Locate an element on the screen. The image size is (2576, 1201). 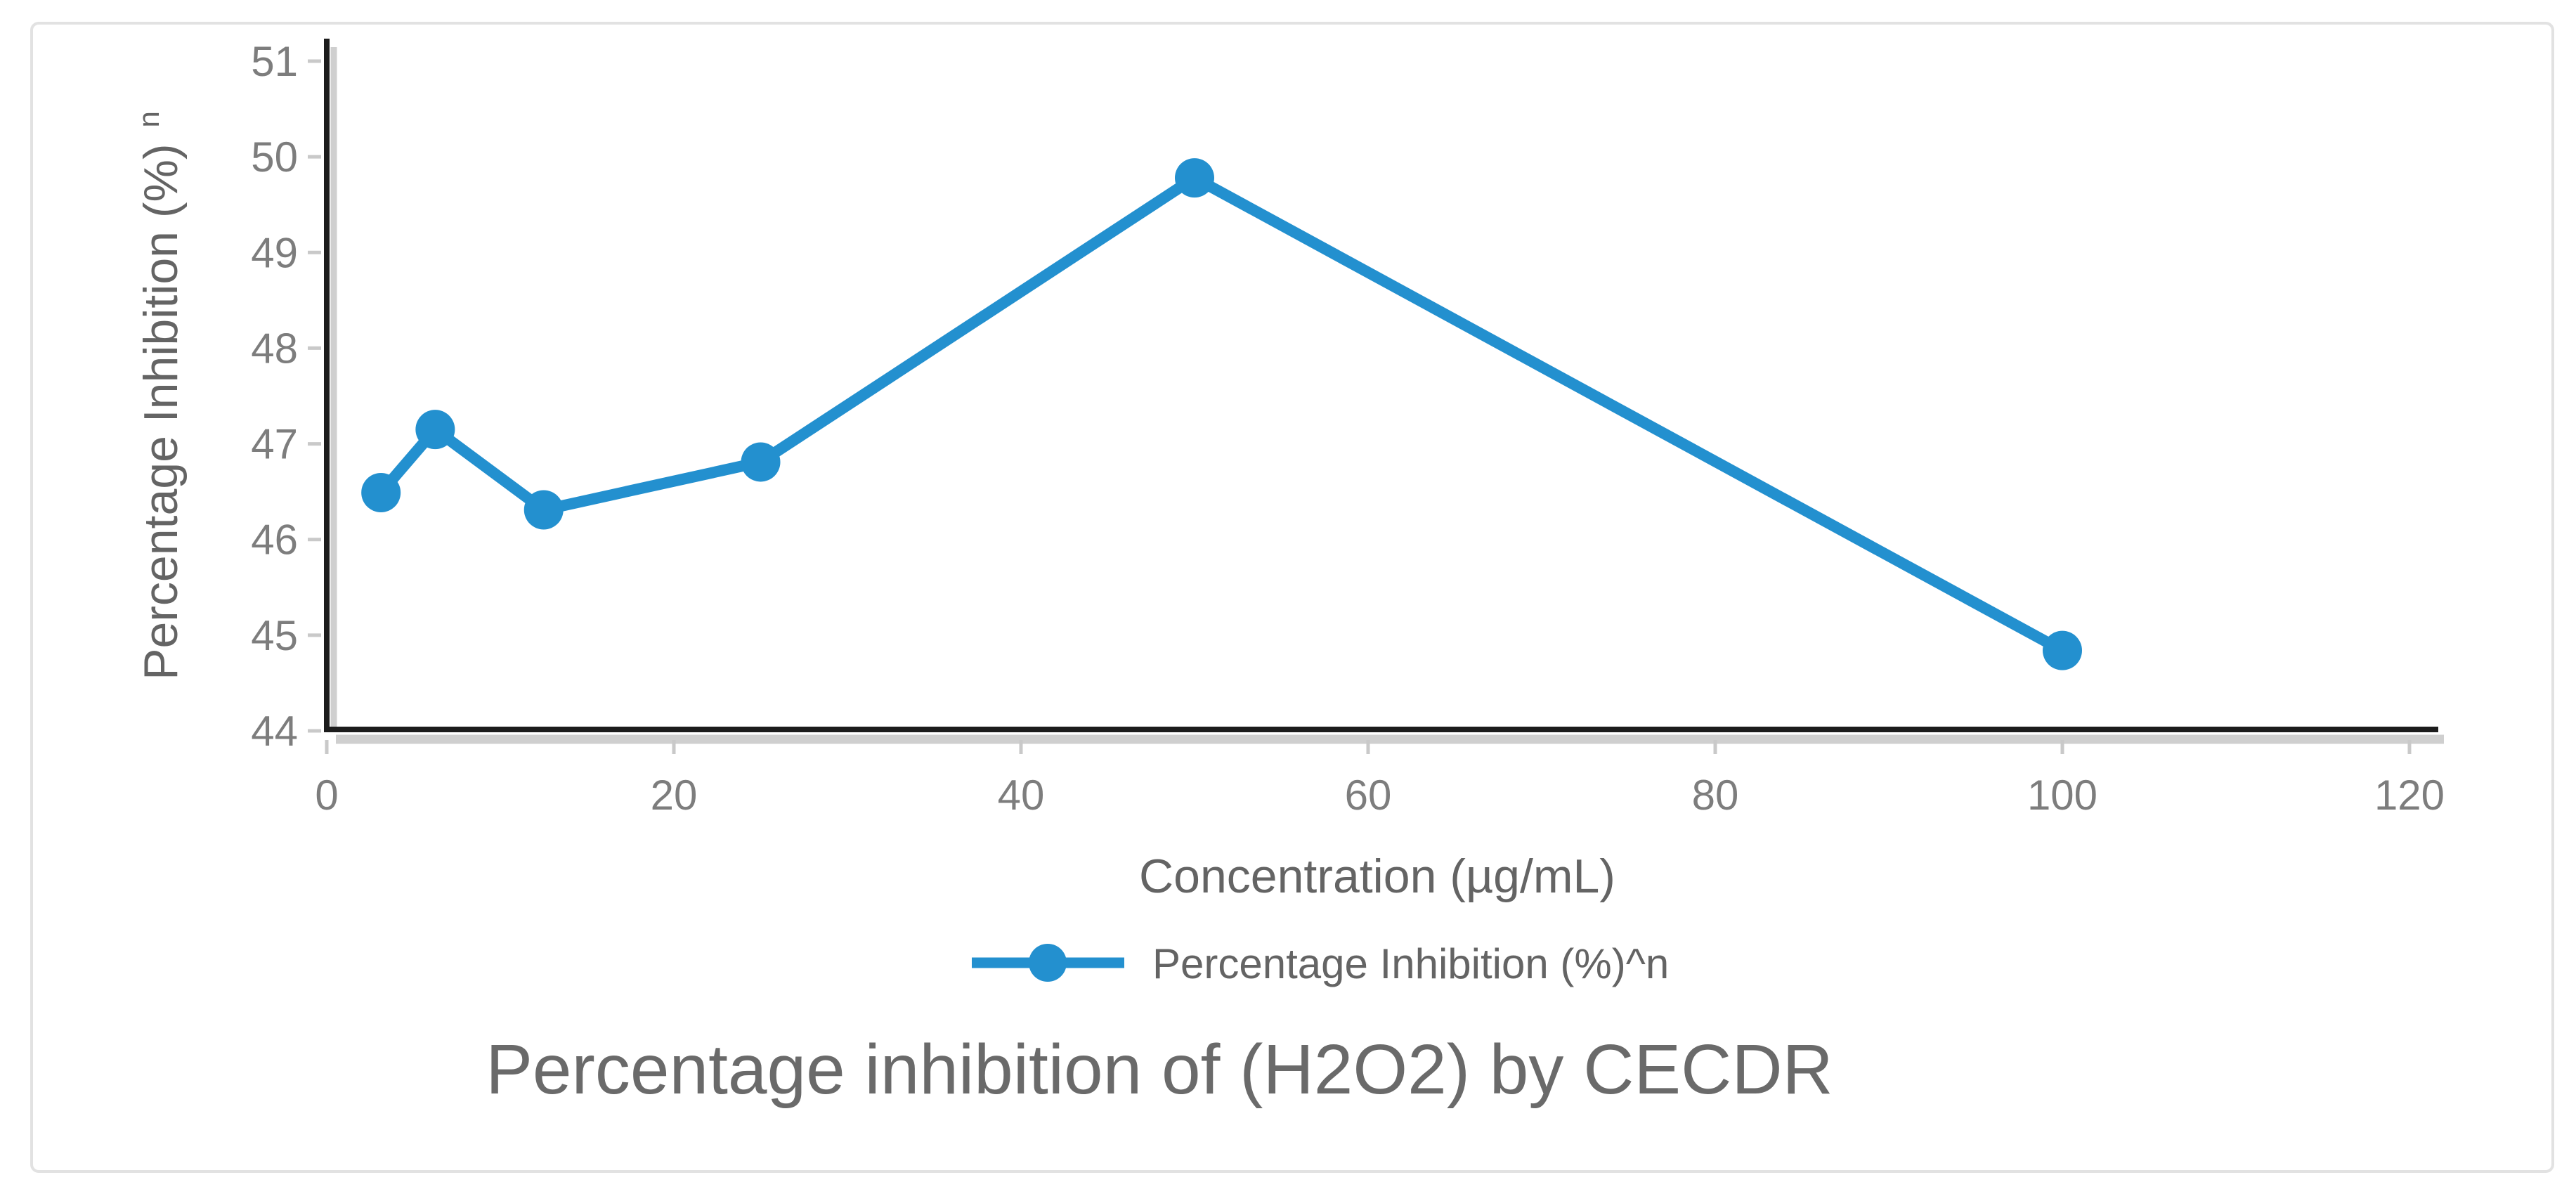
y-tick-label: 45 is located at coordinates (274, 635).